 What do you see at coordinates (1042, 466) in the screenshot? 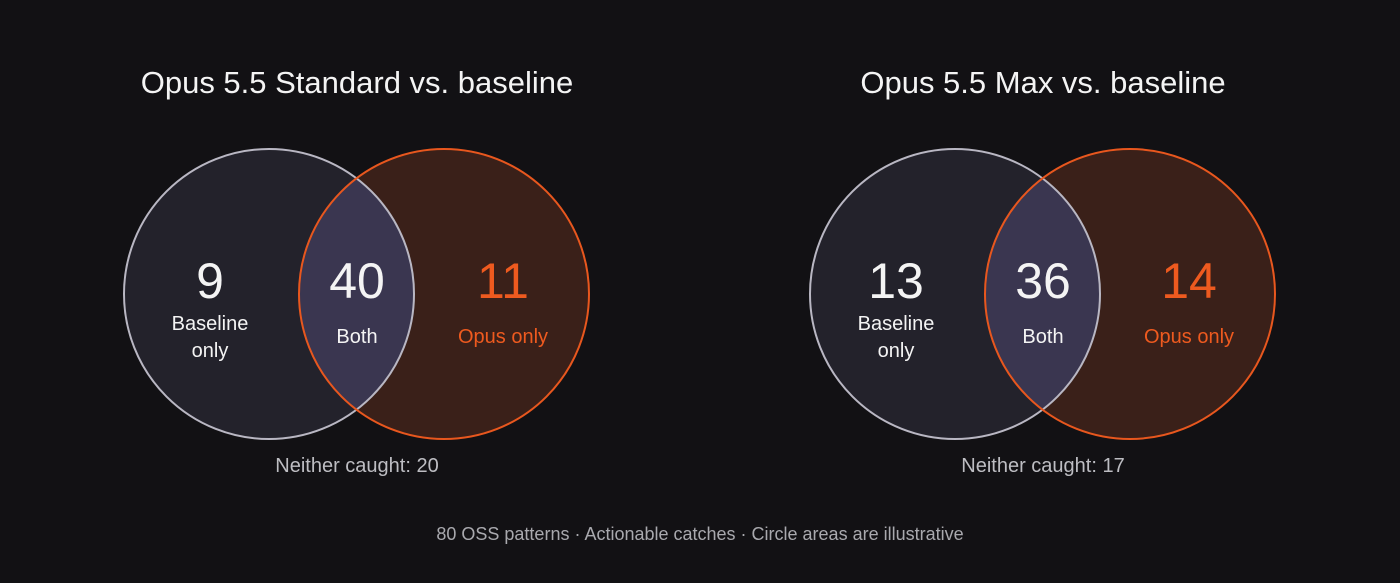
I see `neither-caught-text: Neither caught: 17` at bounding box center [1042, 466].